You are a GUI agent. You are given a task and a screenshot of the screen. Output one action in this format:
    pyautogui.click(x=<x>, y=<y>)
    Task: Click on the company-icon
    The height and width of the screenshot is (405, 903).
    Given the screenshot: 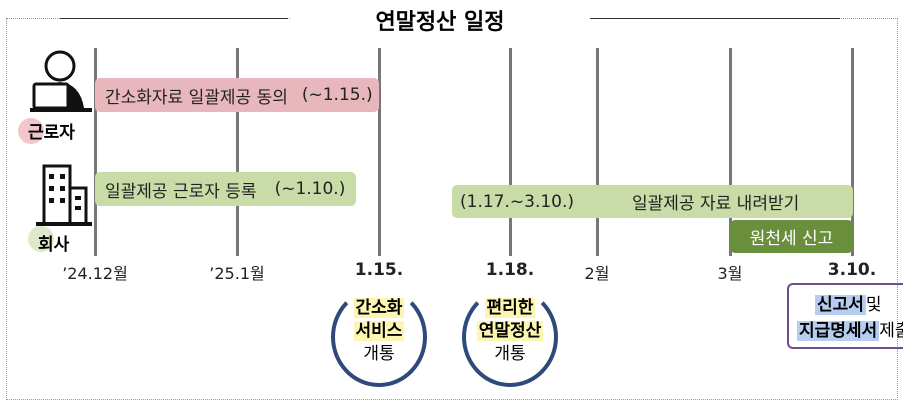 What is the action you would take?
    pyautogui.click(x=64, y=195)
    